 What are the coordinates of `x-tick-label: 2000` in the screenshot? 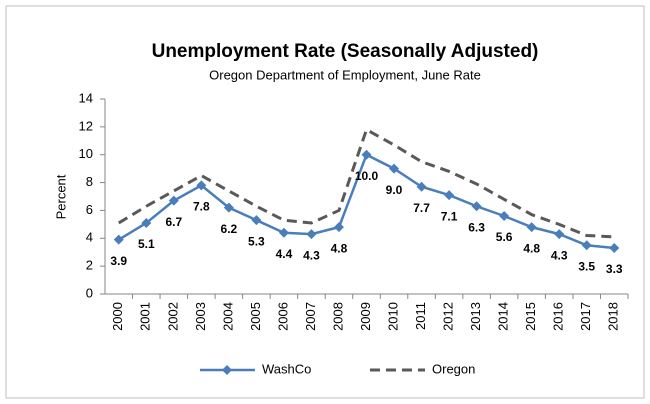 It's located at (117, 316).